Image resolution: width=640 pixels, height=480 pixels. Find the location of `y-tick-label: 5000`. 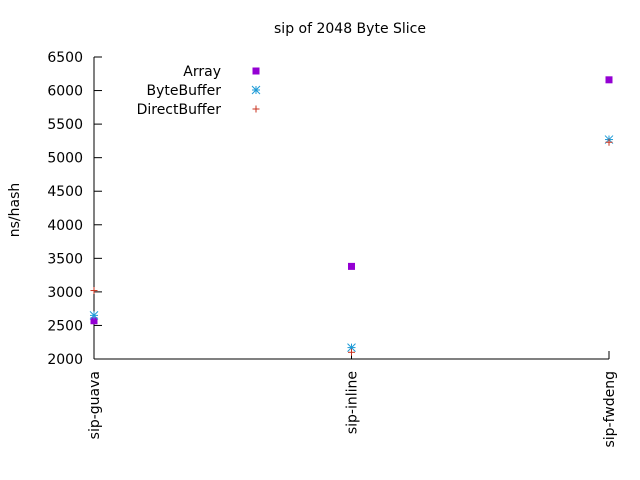

y-tick-label: 5000 is located at coordinates (65, 159).